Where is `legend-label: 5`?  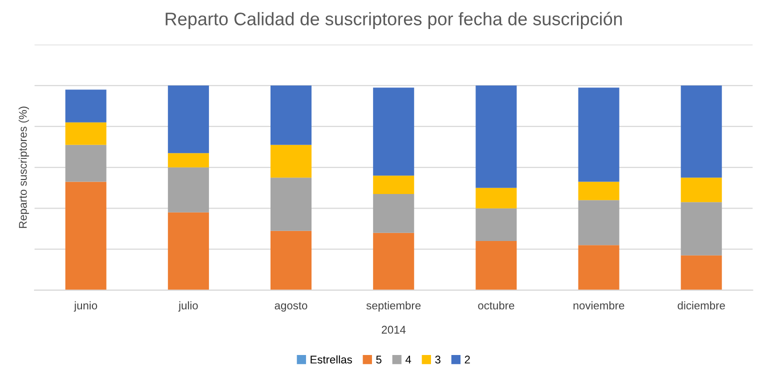 legend-label: 5 is located at coordinates (379, 360).